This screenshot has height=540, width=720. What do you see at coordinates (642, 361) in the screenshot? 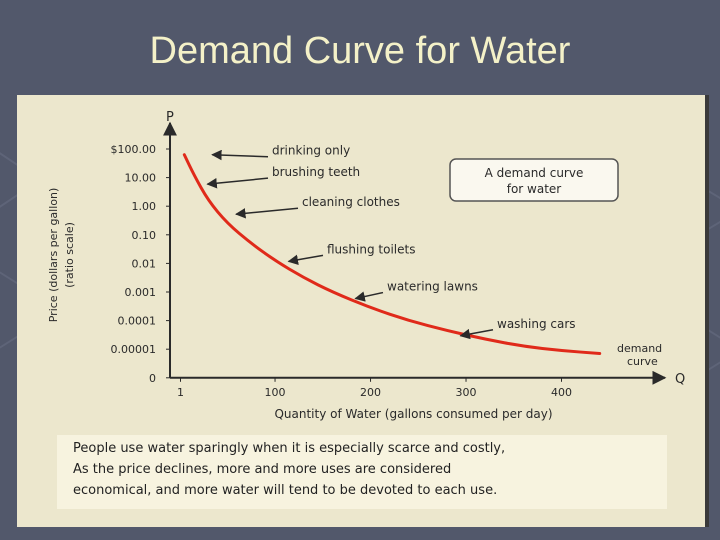
I see `curve-label-line2: curve` at bounding box center [642, 361].